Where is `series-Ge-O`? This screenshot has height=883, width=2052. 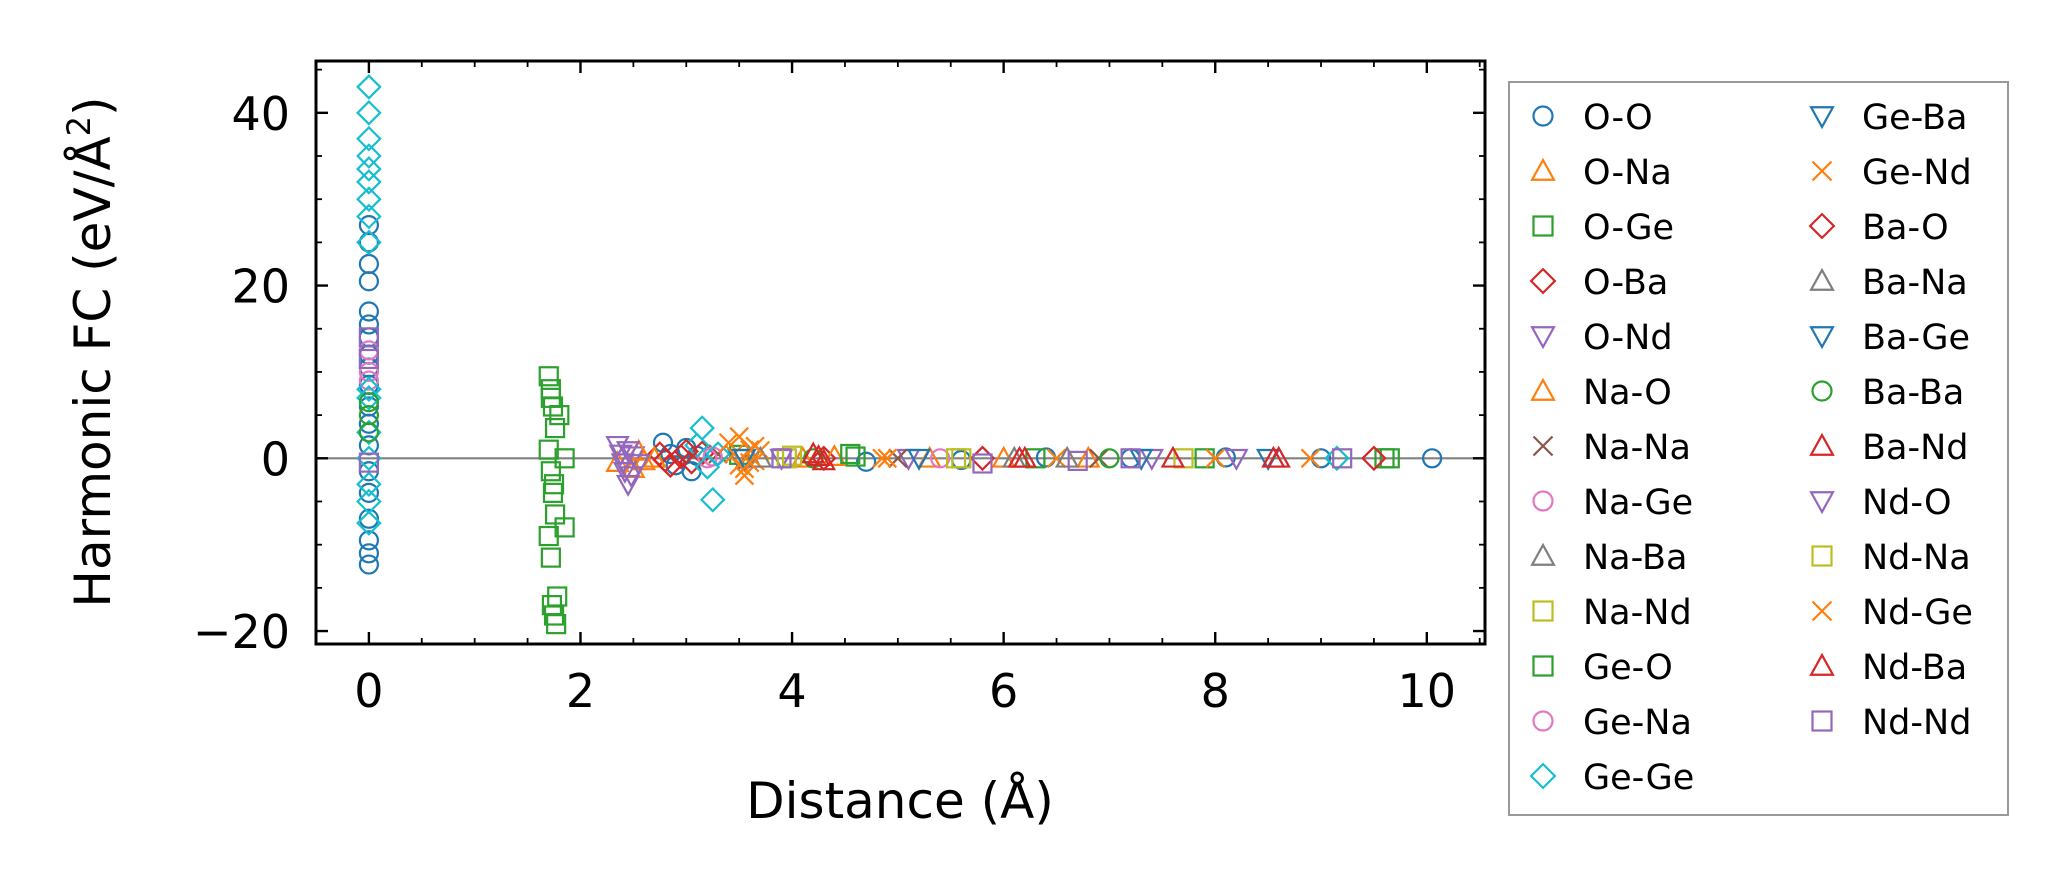
series-Ge-O is located at coordinates (967, 511).